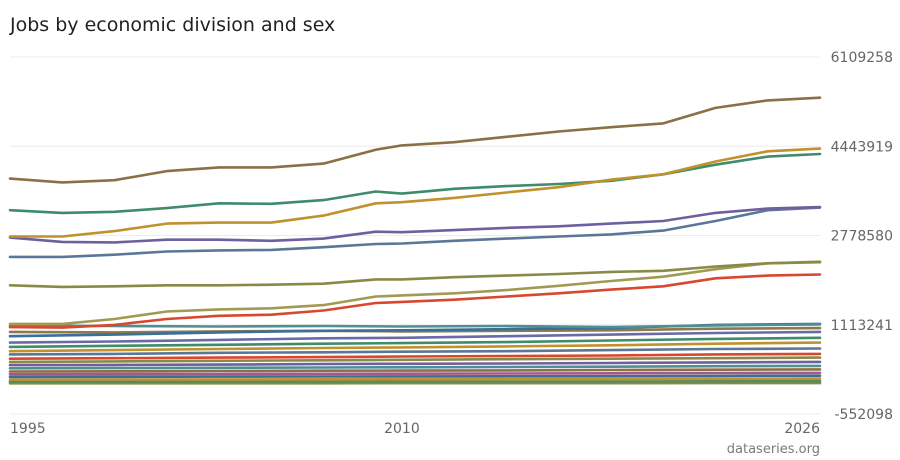 The width and height of the screenshot is (900, 460). What do you see at coordinates (773, 449) in the screenshot?
I see `source-credit: dataseries.org` at bounding box center [773, 449].